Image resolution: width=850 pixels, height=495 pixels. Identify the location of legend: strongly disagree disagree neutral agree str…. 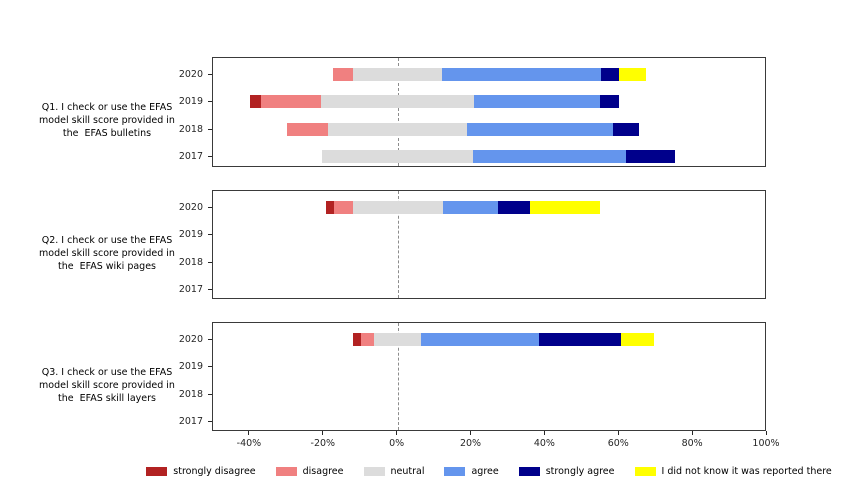
(489, 471).